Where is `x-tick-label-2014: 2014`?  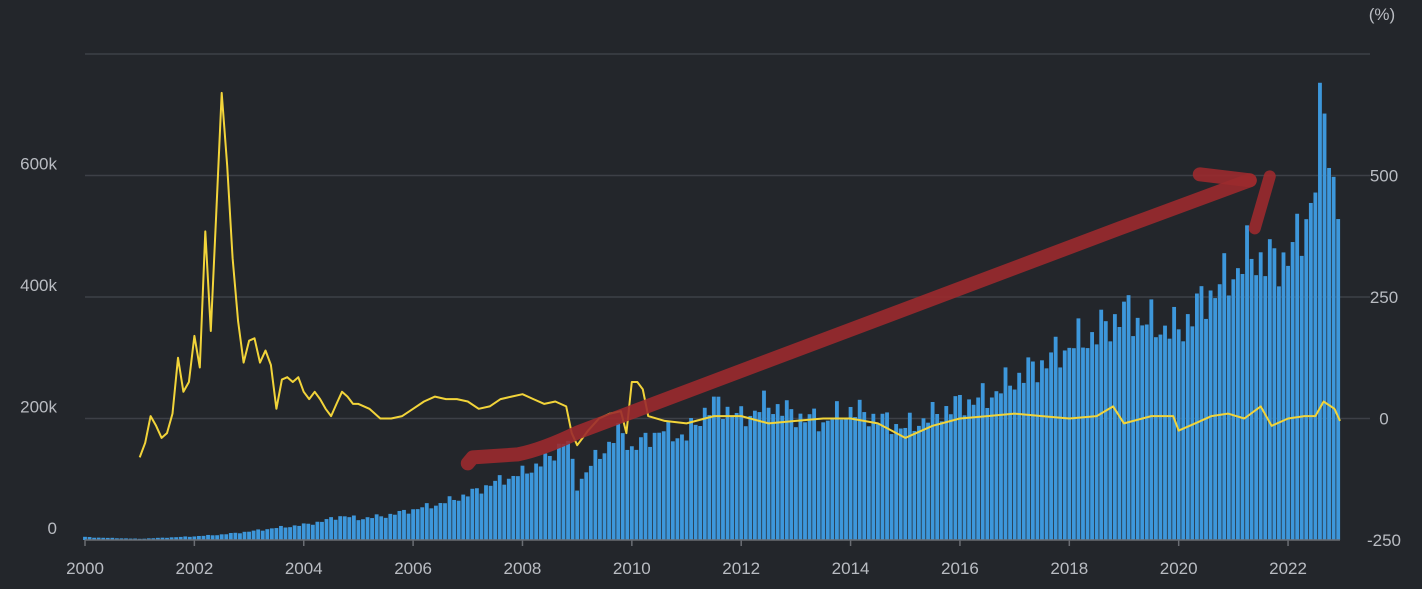
x-tick-label-2014: 2014 is located at coordinates (851, 568).